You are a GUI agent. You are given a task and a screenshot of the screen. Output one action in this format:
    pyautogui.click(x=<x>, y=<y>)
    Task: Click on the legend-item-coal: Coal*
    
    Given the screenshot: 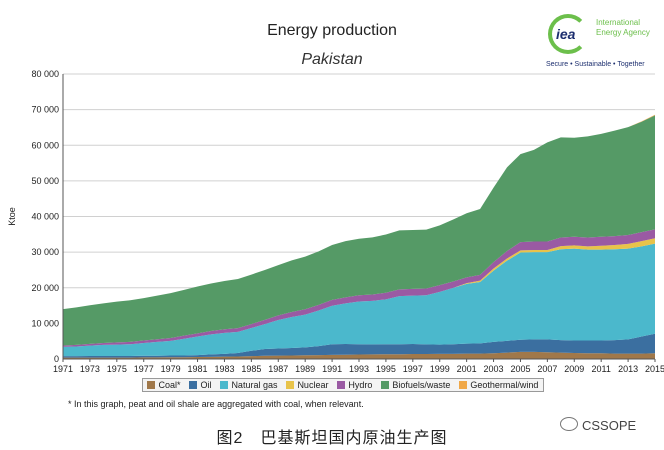 What is the action you would take?
    pyautogui.click(x=164, y=385)
    